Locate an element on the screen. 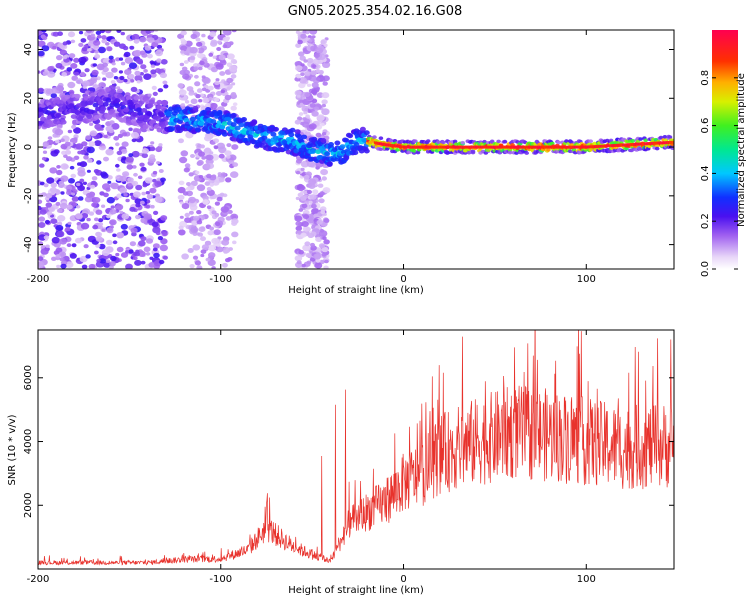  snr-x-label: Height of straight line (km) is located at coordinates (356, 590).